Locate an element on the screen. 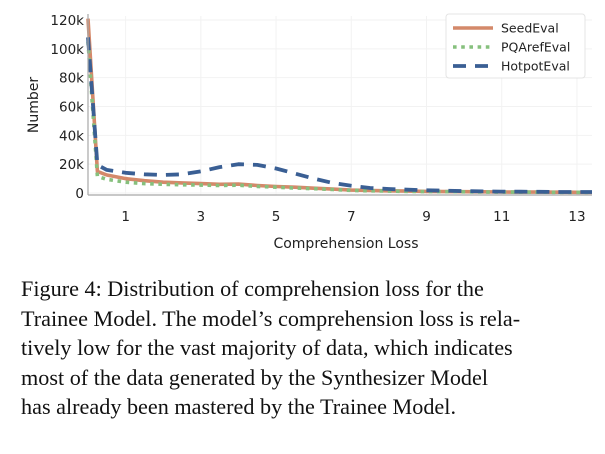  y-tick-labels: 0 20k 40k 60k 80k 100k 120k is located at coordinates (67, 107).